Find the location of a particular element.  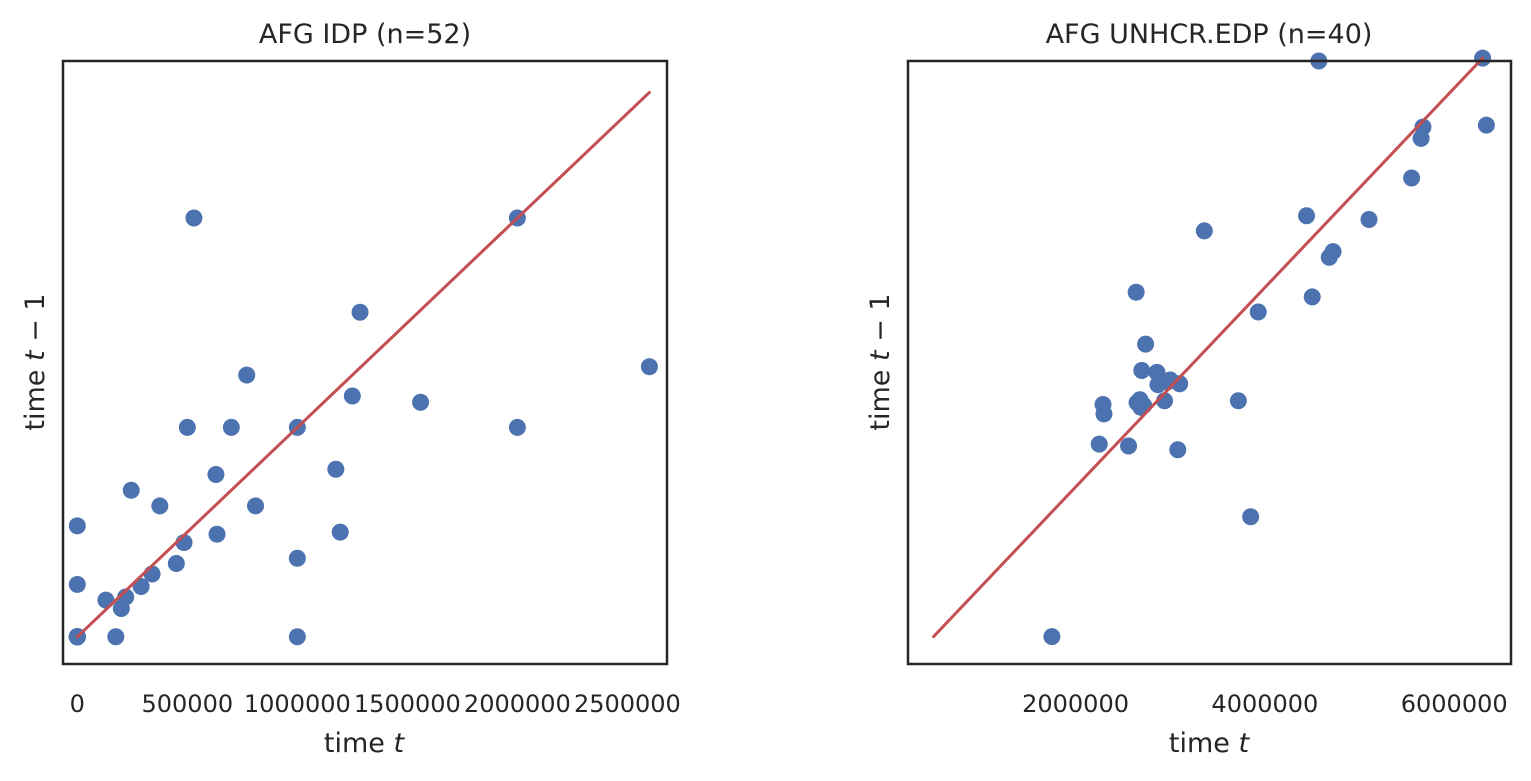

x-tick-label: 1000000 is located at coordinates (297, 704).